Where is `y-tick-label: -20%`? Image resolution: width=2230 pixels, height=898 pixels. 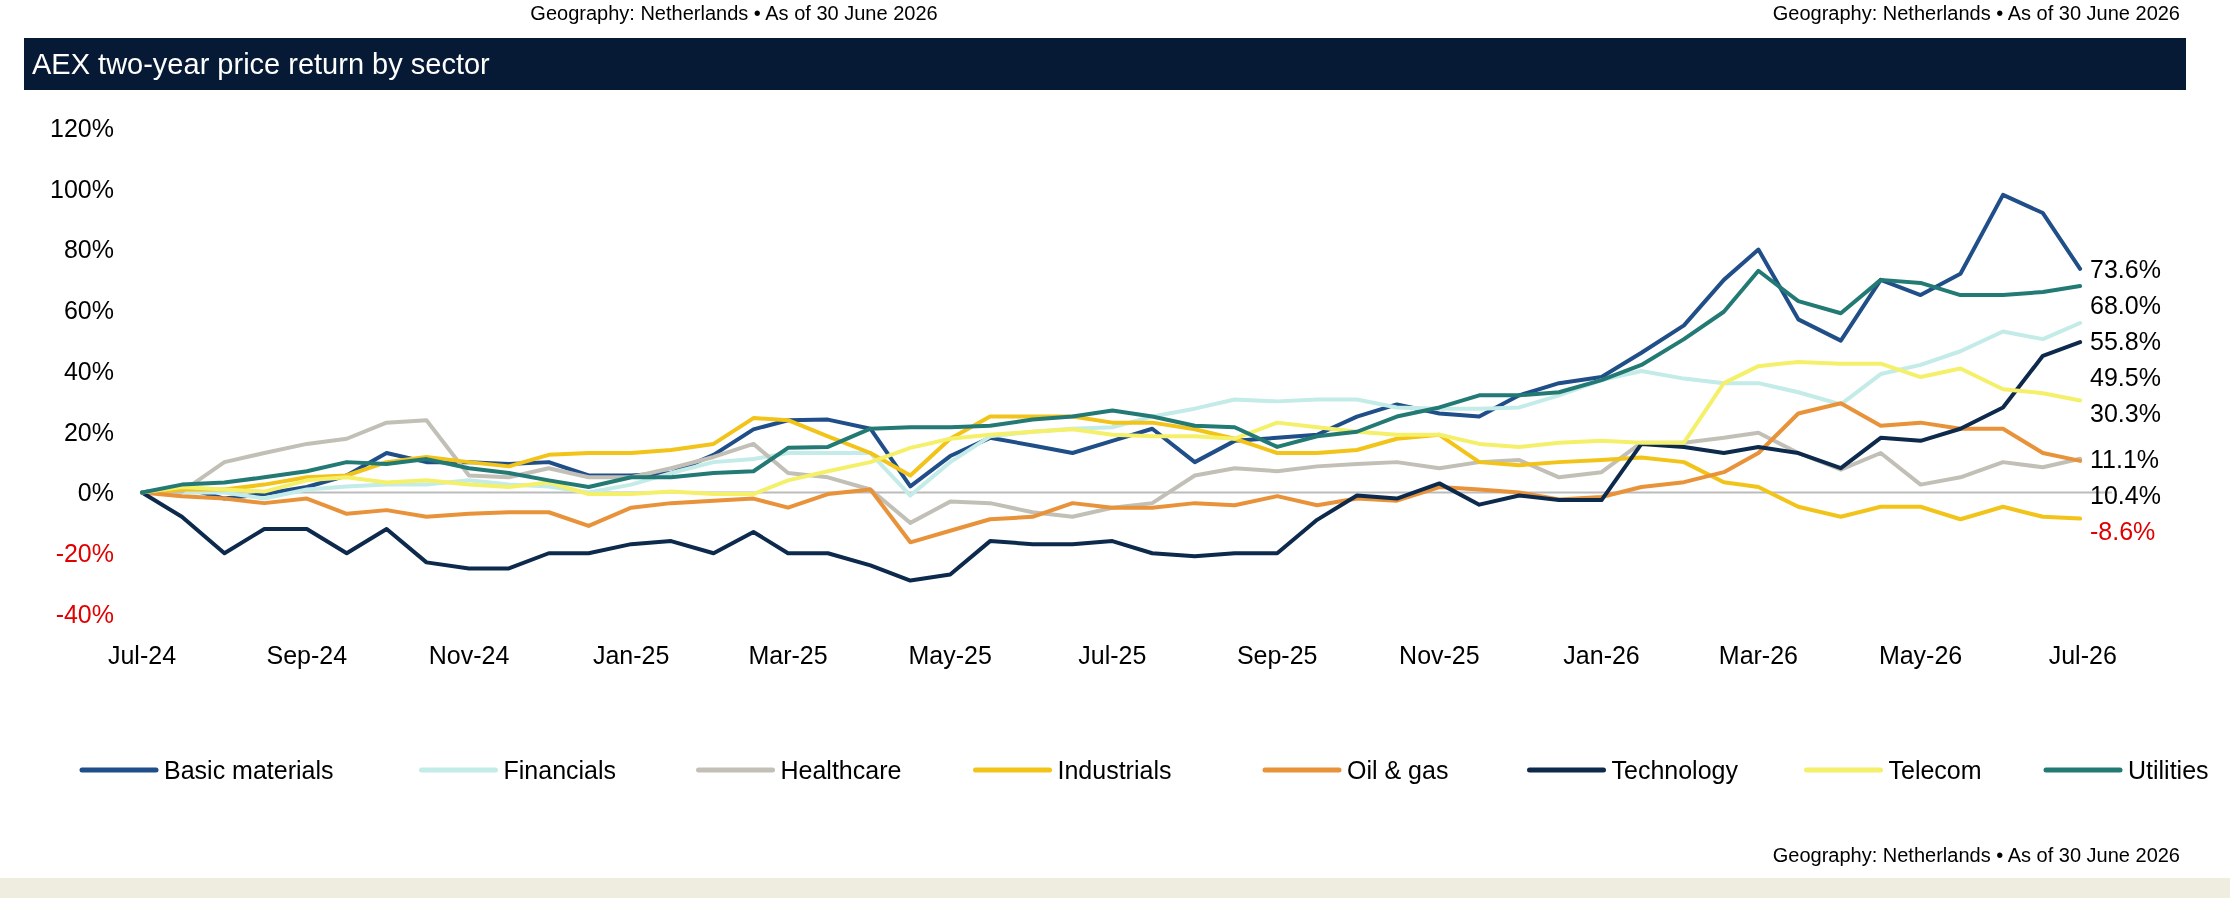
y-tick-label: -20% is located at coordinates (84, 553).